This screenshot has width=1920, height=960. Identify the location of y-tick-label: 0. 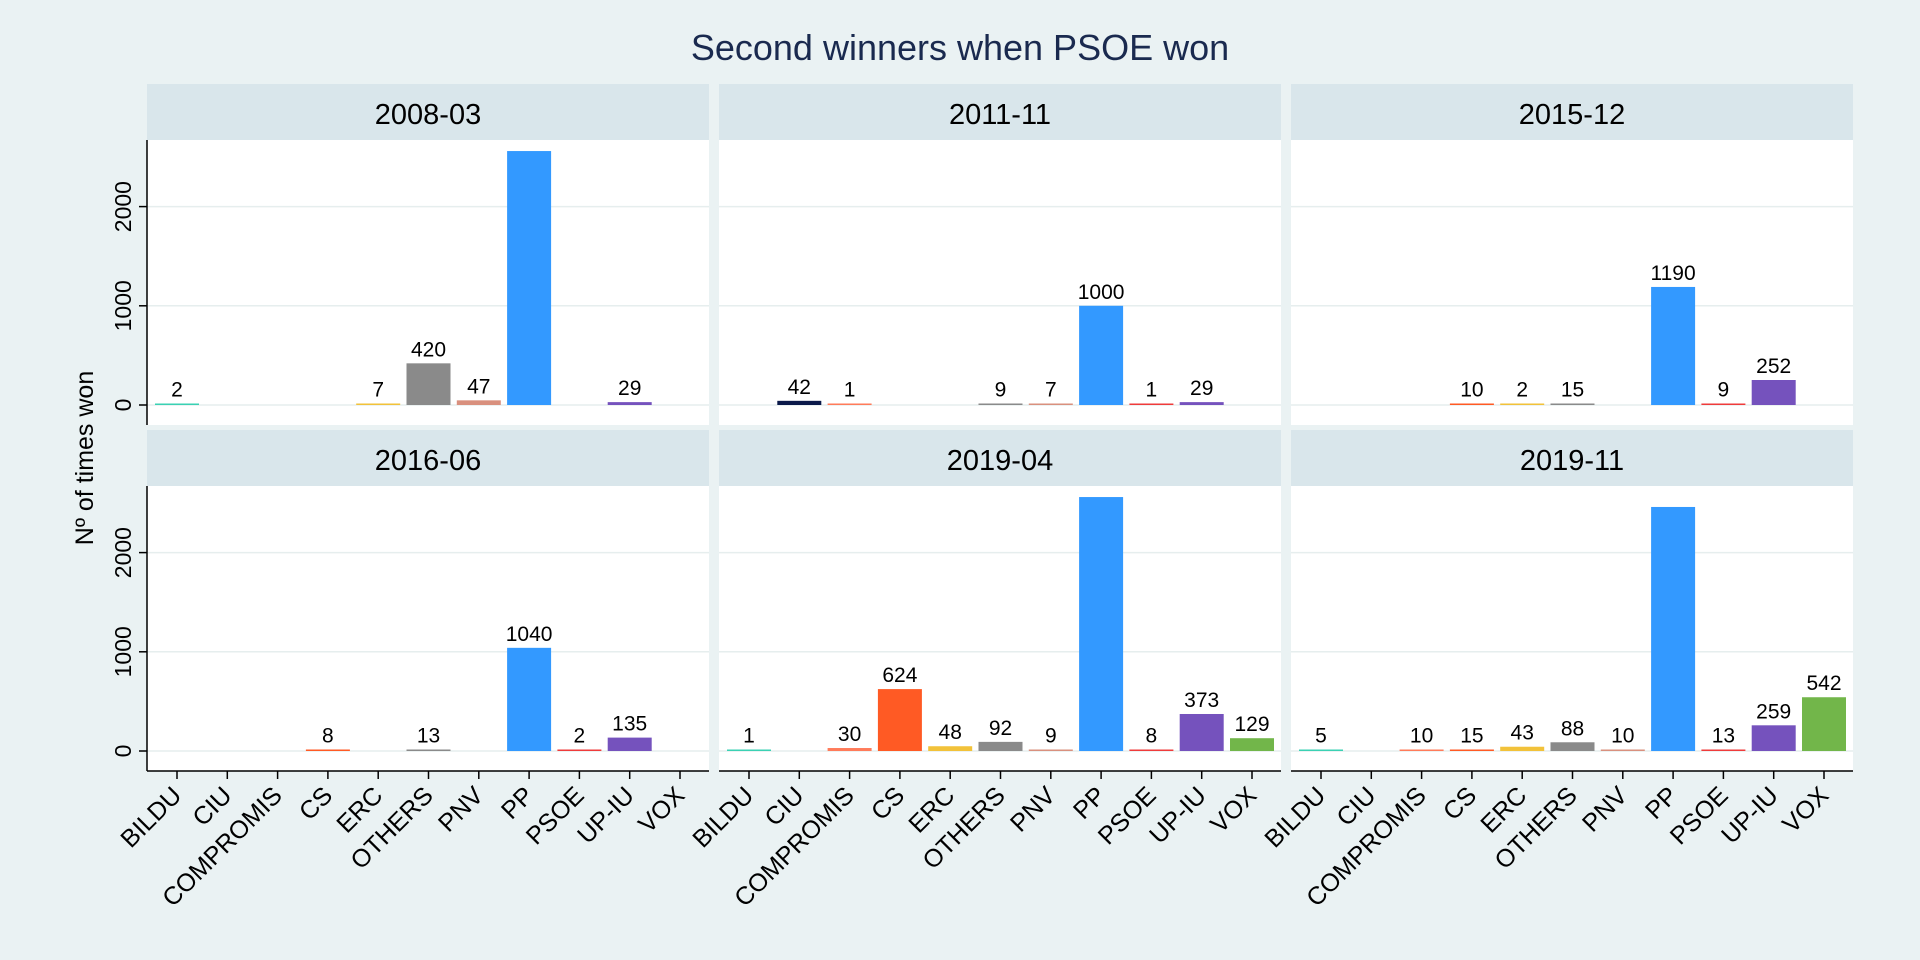
(123, 405).